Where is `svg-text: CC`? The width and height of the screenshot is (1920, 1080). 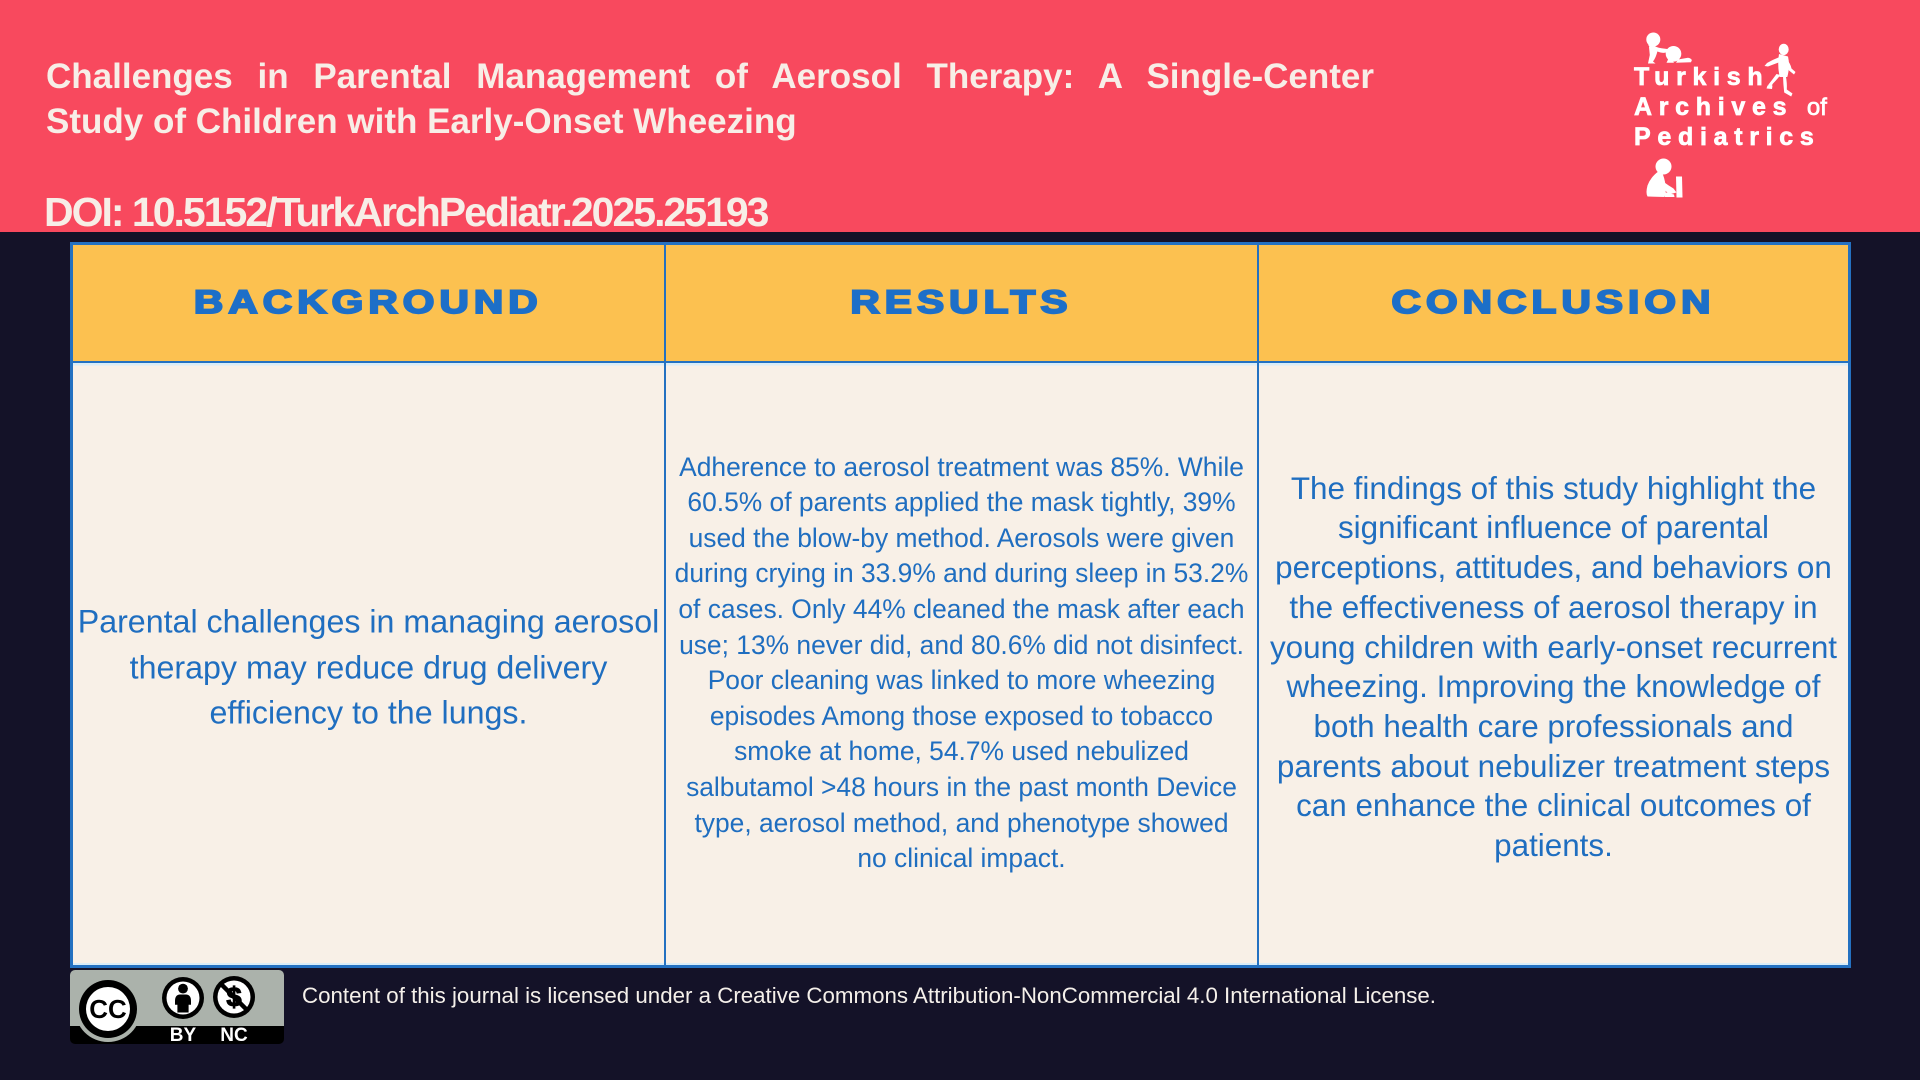
svg-text: CC is located at coordinates (108, 1009).